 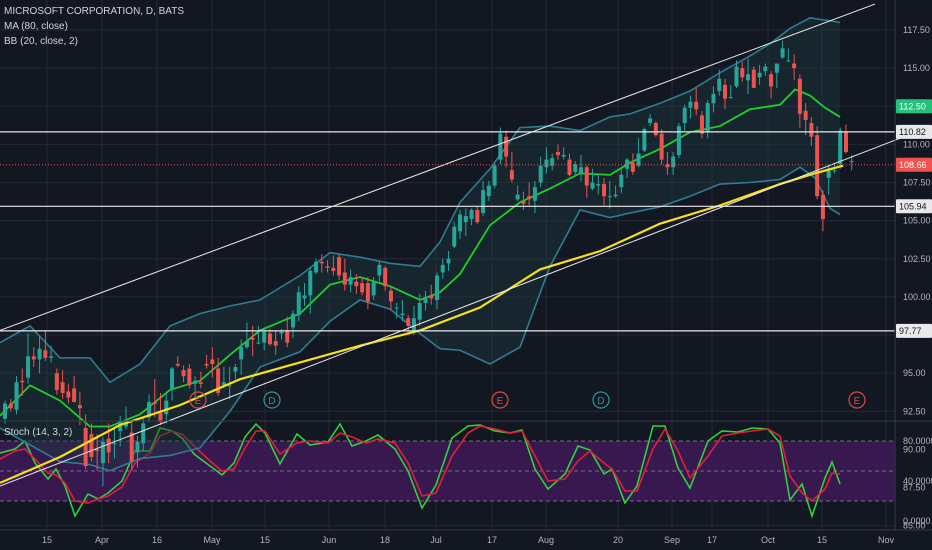 What do you see at coordinates (914, 373) in the screenshot?
I see `y-tick-label: 95.00` at bounding box center [914, 373].